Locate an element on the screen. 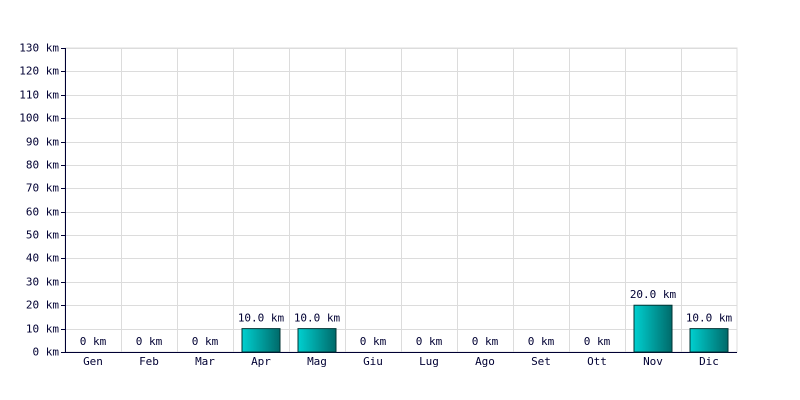 This screenshot has height=400, width=800. x-tick-label: Feb is located at coordinates (149, 361).